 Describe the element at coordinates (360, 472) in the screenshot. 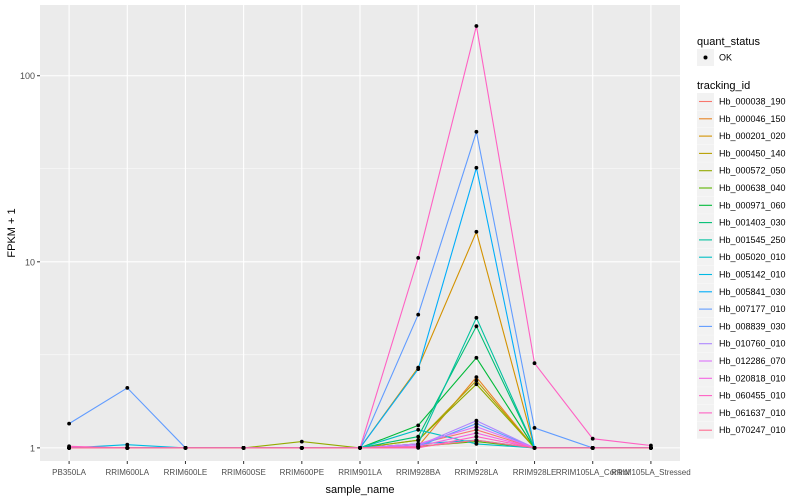

I see `x-tick-label: RRIM901LA` at that location.